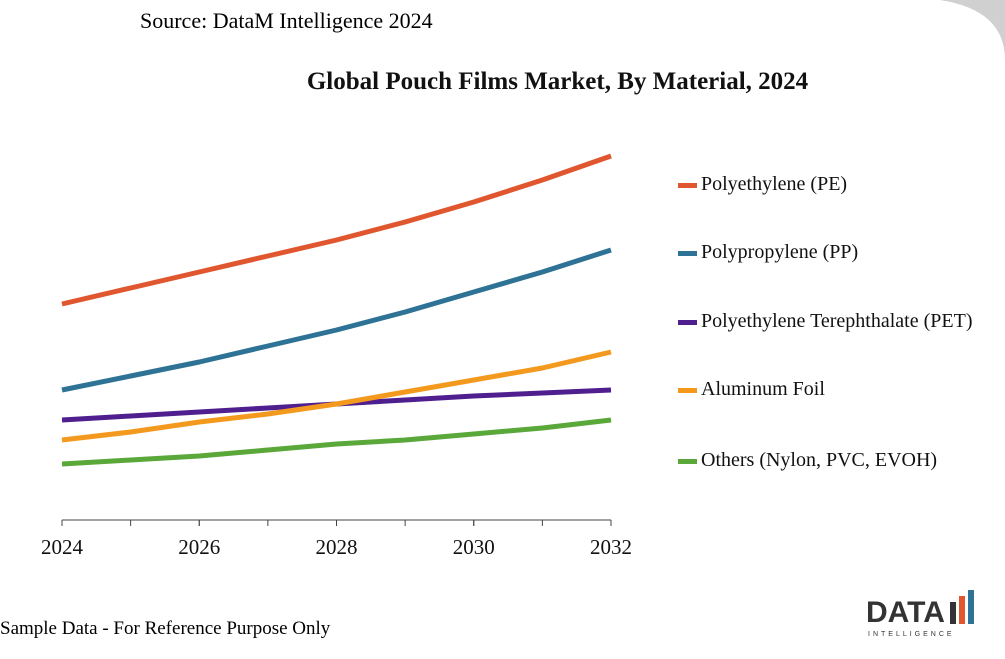  What do you see at coordinates (611, 547) in the screenshot?
I see `x-tick-label: 2032` at bounding box center [611, 547].